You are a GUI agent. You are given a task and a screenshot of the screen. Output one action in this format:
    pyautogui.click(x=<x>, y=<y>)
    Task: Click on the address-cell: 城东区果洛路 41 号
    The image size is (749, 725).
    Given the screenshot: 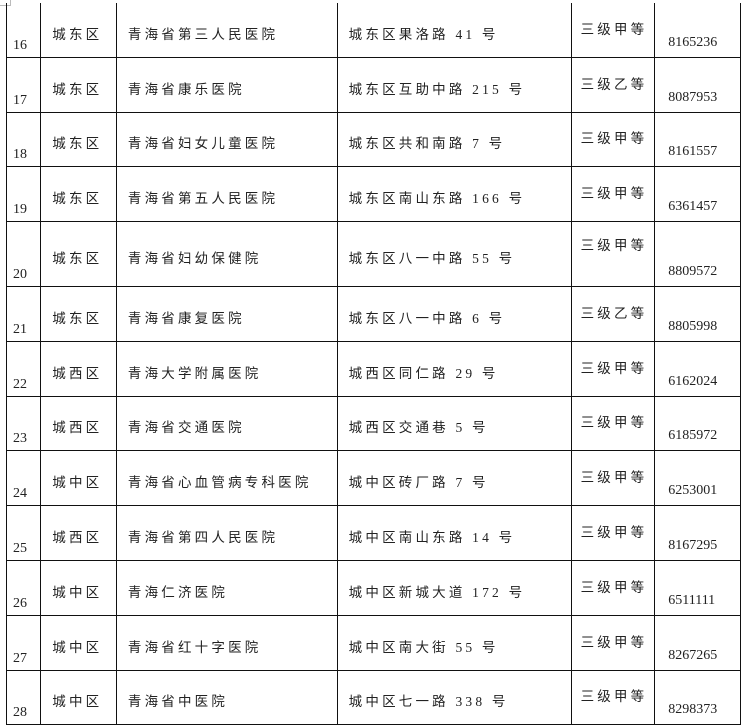 What is the action you would take?
    pyautogui.click(x=454, y=30)
    